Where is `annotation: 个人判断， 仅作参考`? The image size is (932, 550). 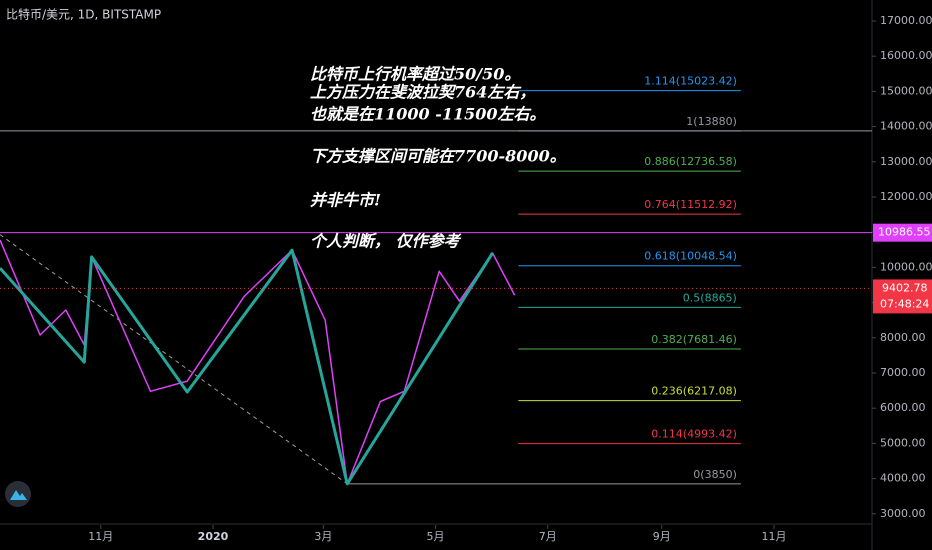 annotation: 个人判断， 仅作参考 is located at coordinates (386, 241).